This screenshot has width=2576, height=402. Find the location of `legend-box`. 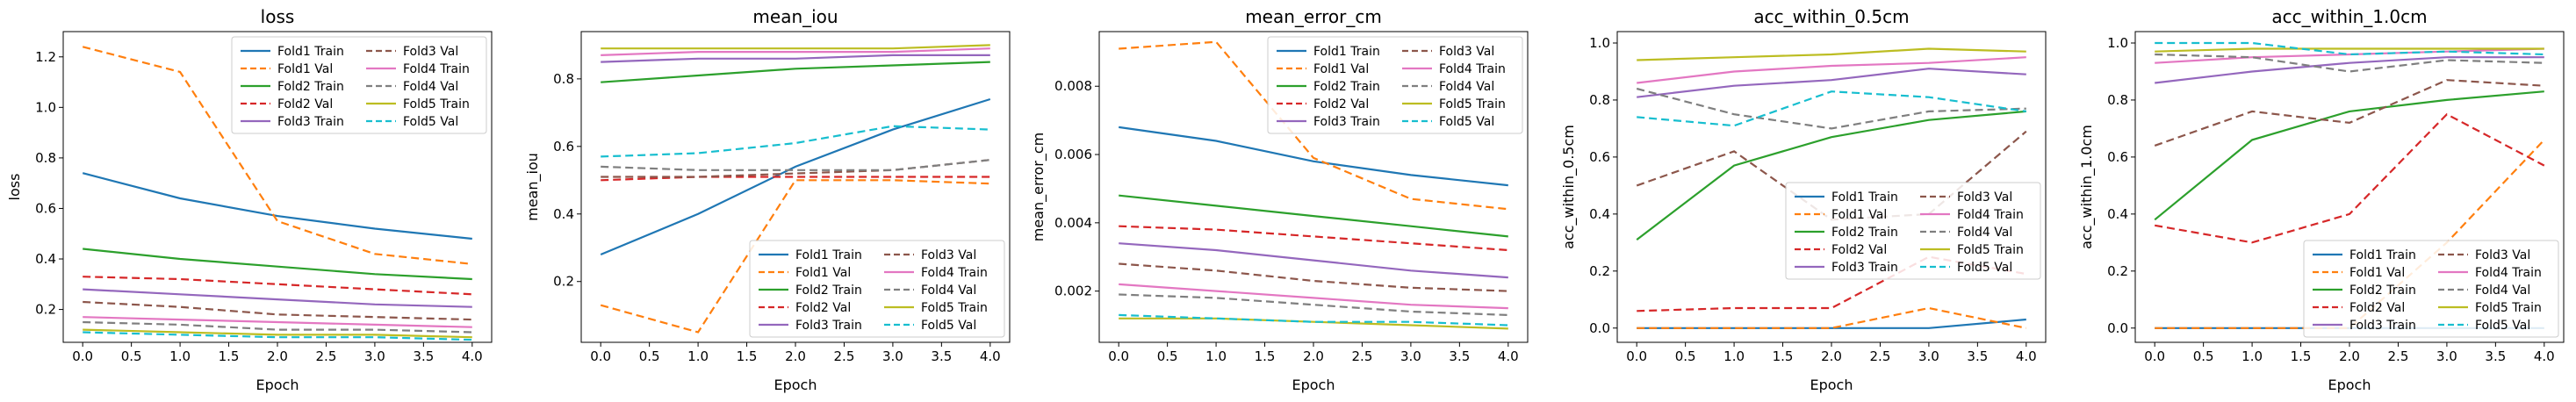

legend-box is located at coordinates (877, 289).